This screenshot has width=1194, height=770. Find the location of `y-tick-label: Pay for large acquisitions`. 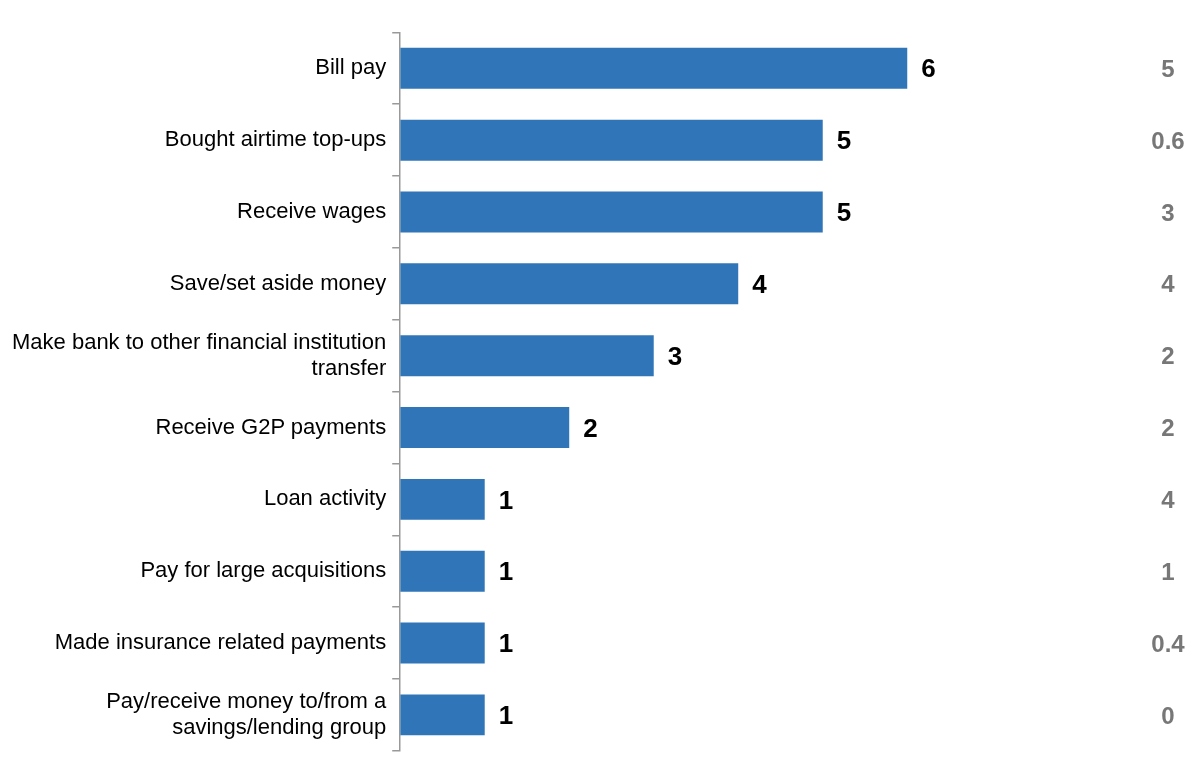

y-tick-label: Pay for large acquisitions is located at coordinates (263, 570).